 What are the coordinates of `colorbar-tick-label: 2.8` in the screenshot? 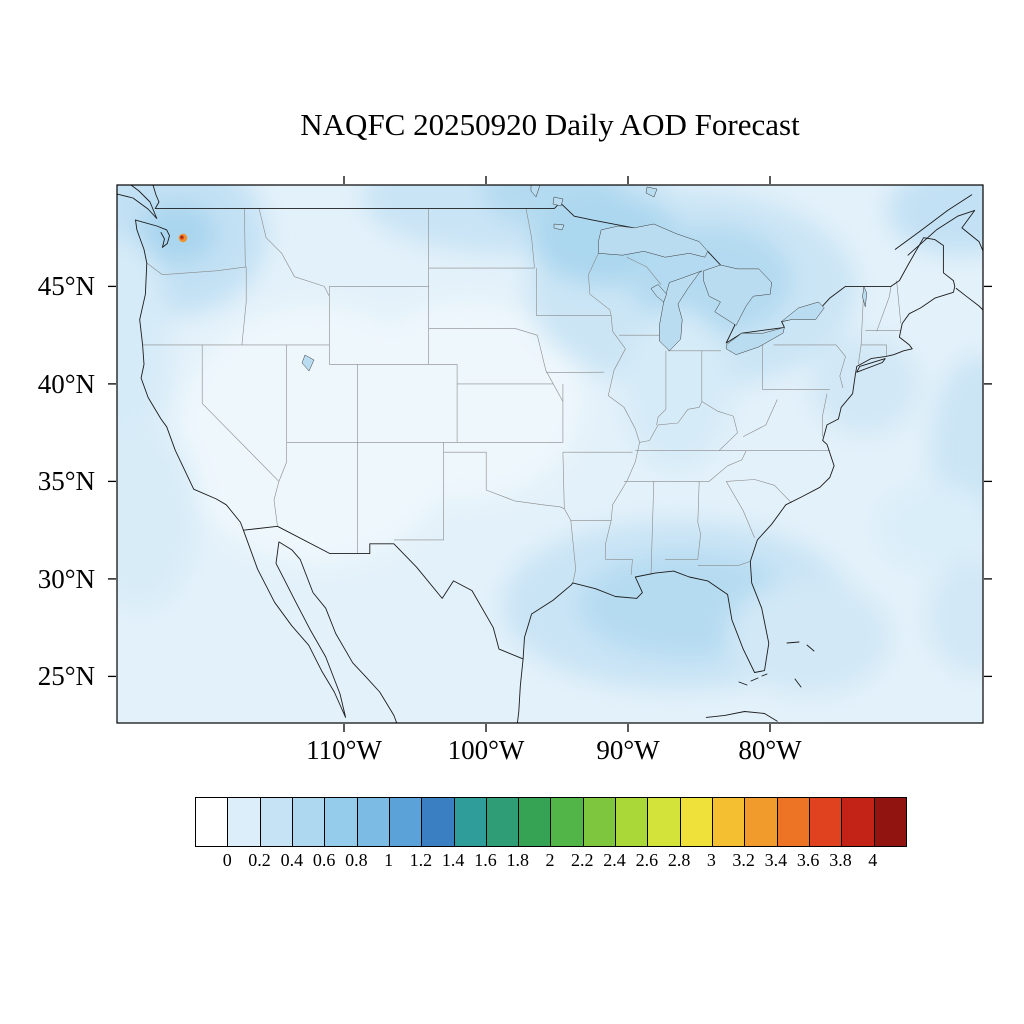 It's located at (679, 860).